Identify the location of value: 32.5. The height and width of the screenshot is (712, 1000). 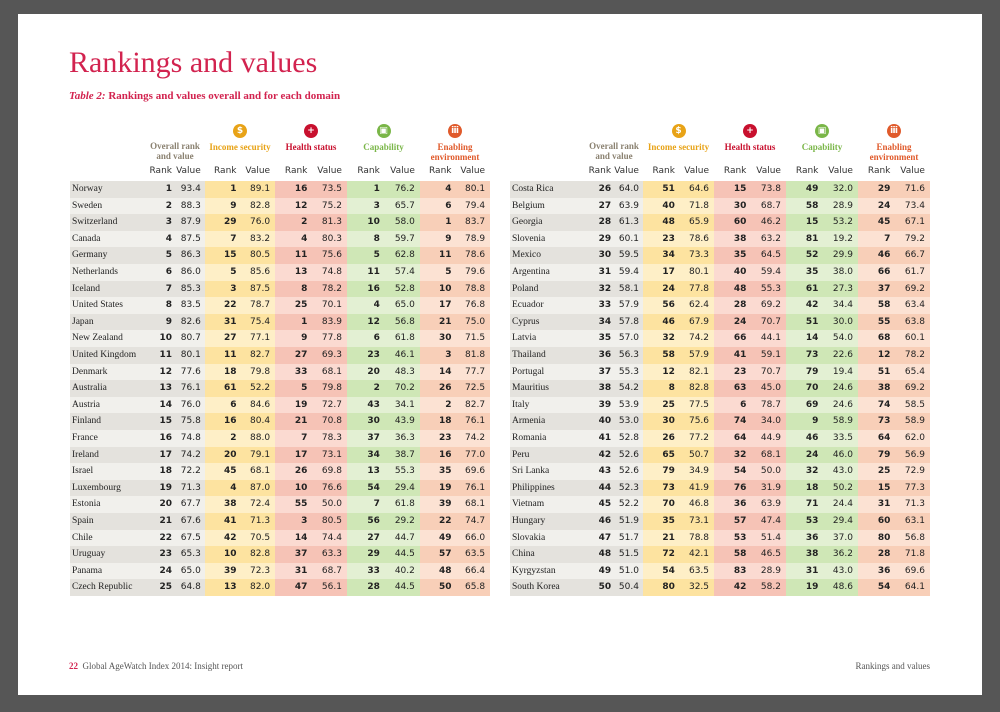
(699, 587).